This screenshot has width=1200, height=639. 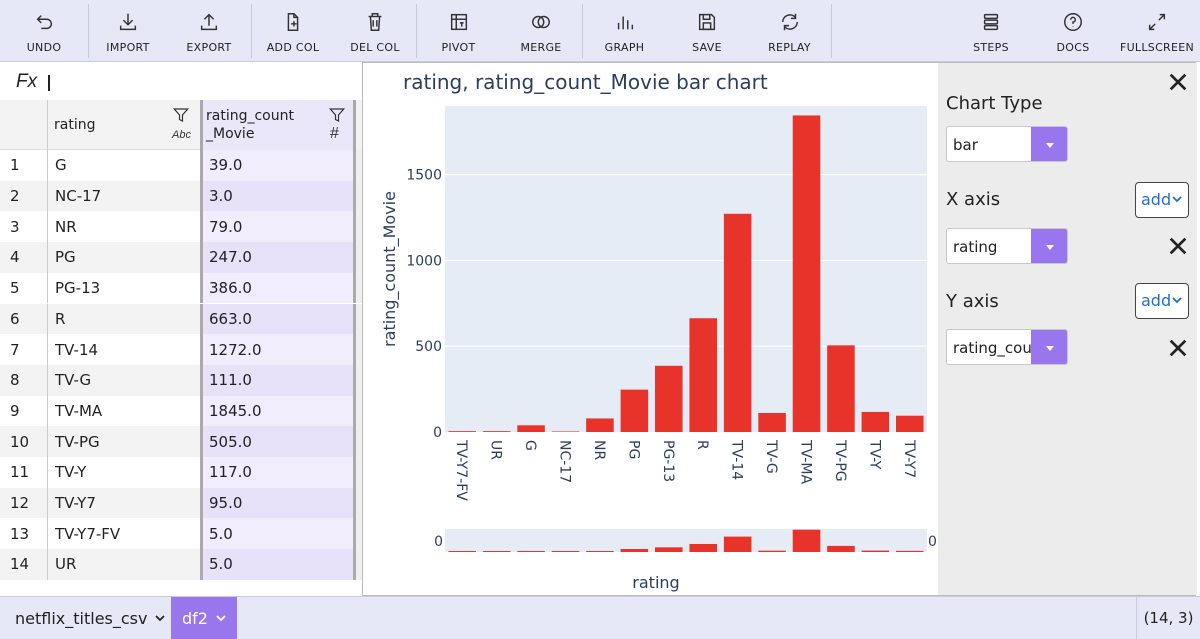 What do you see at coordinates (458, 31) in the screenshot?
I see `pivot-button: PIVOT` at bounding box center [458, 31].